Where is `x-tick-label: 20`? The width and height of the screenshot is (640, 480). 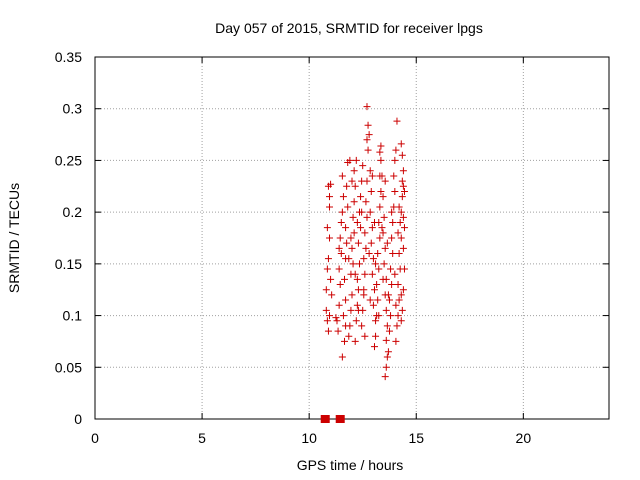 x-tick-label: 20 is located at coordinates (524, 438).